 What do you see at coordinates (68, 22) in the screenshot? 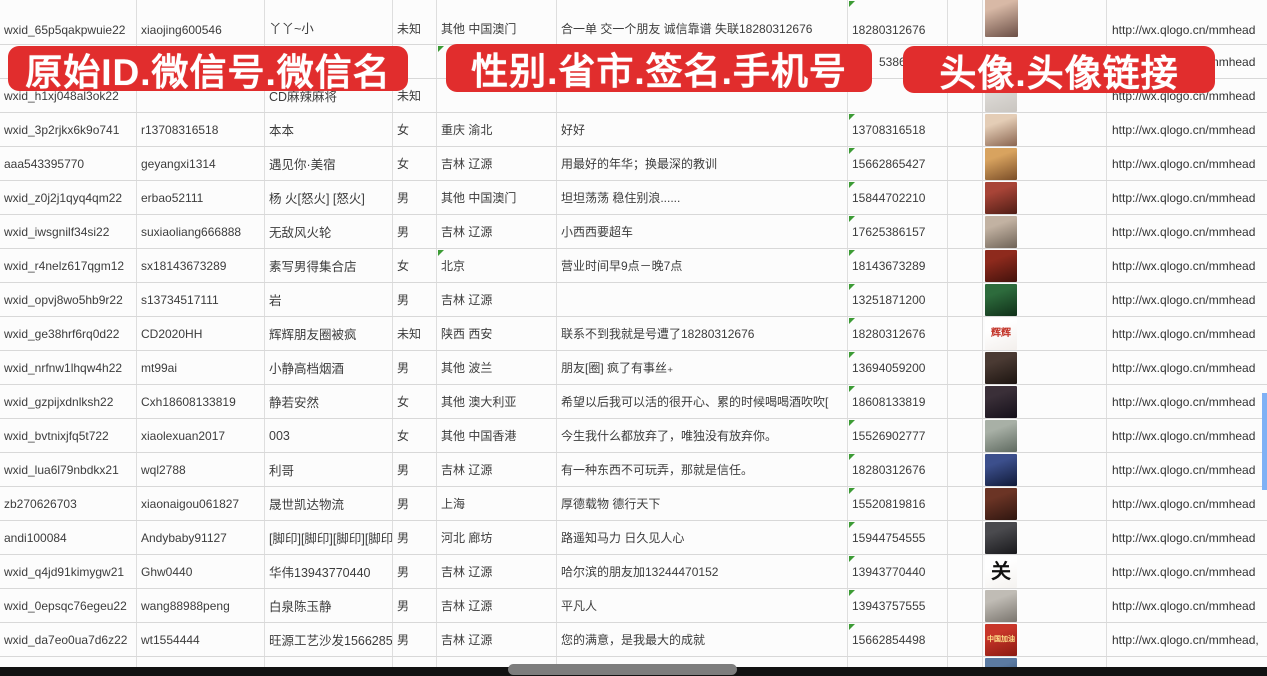
I see `cell-original-id: wxid_65p5qakpwuie22` at bounding box center [68, 22].